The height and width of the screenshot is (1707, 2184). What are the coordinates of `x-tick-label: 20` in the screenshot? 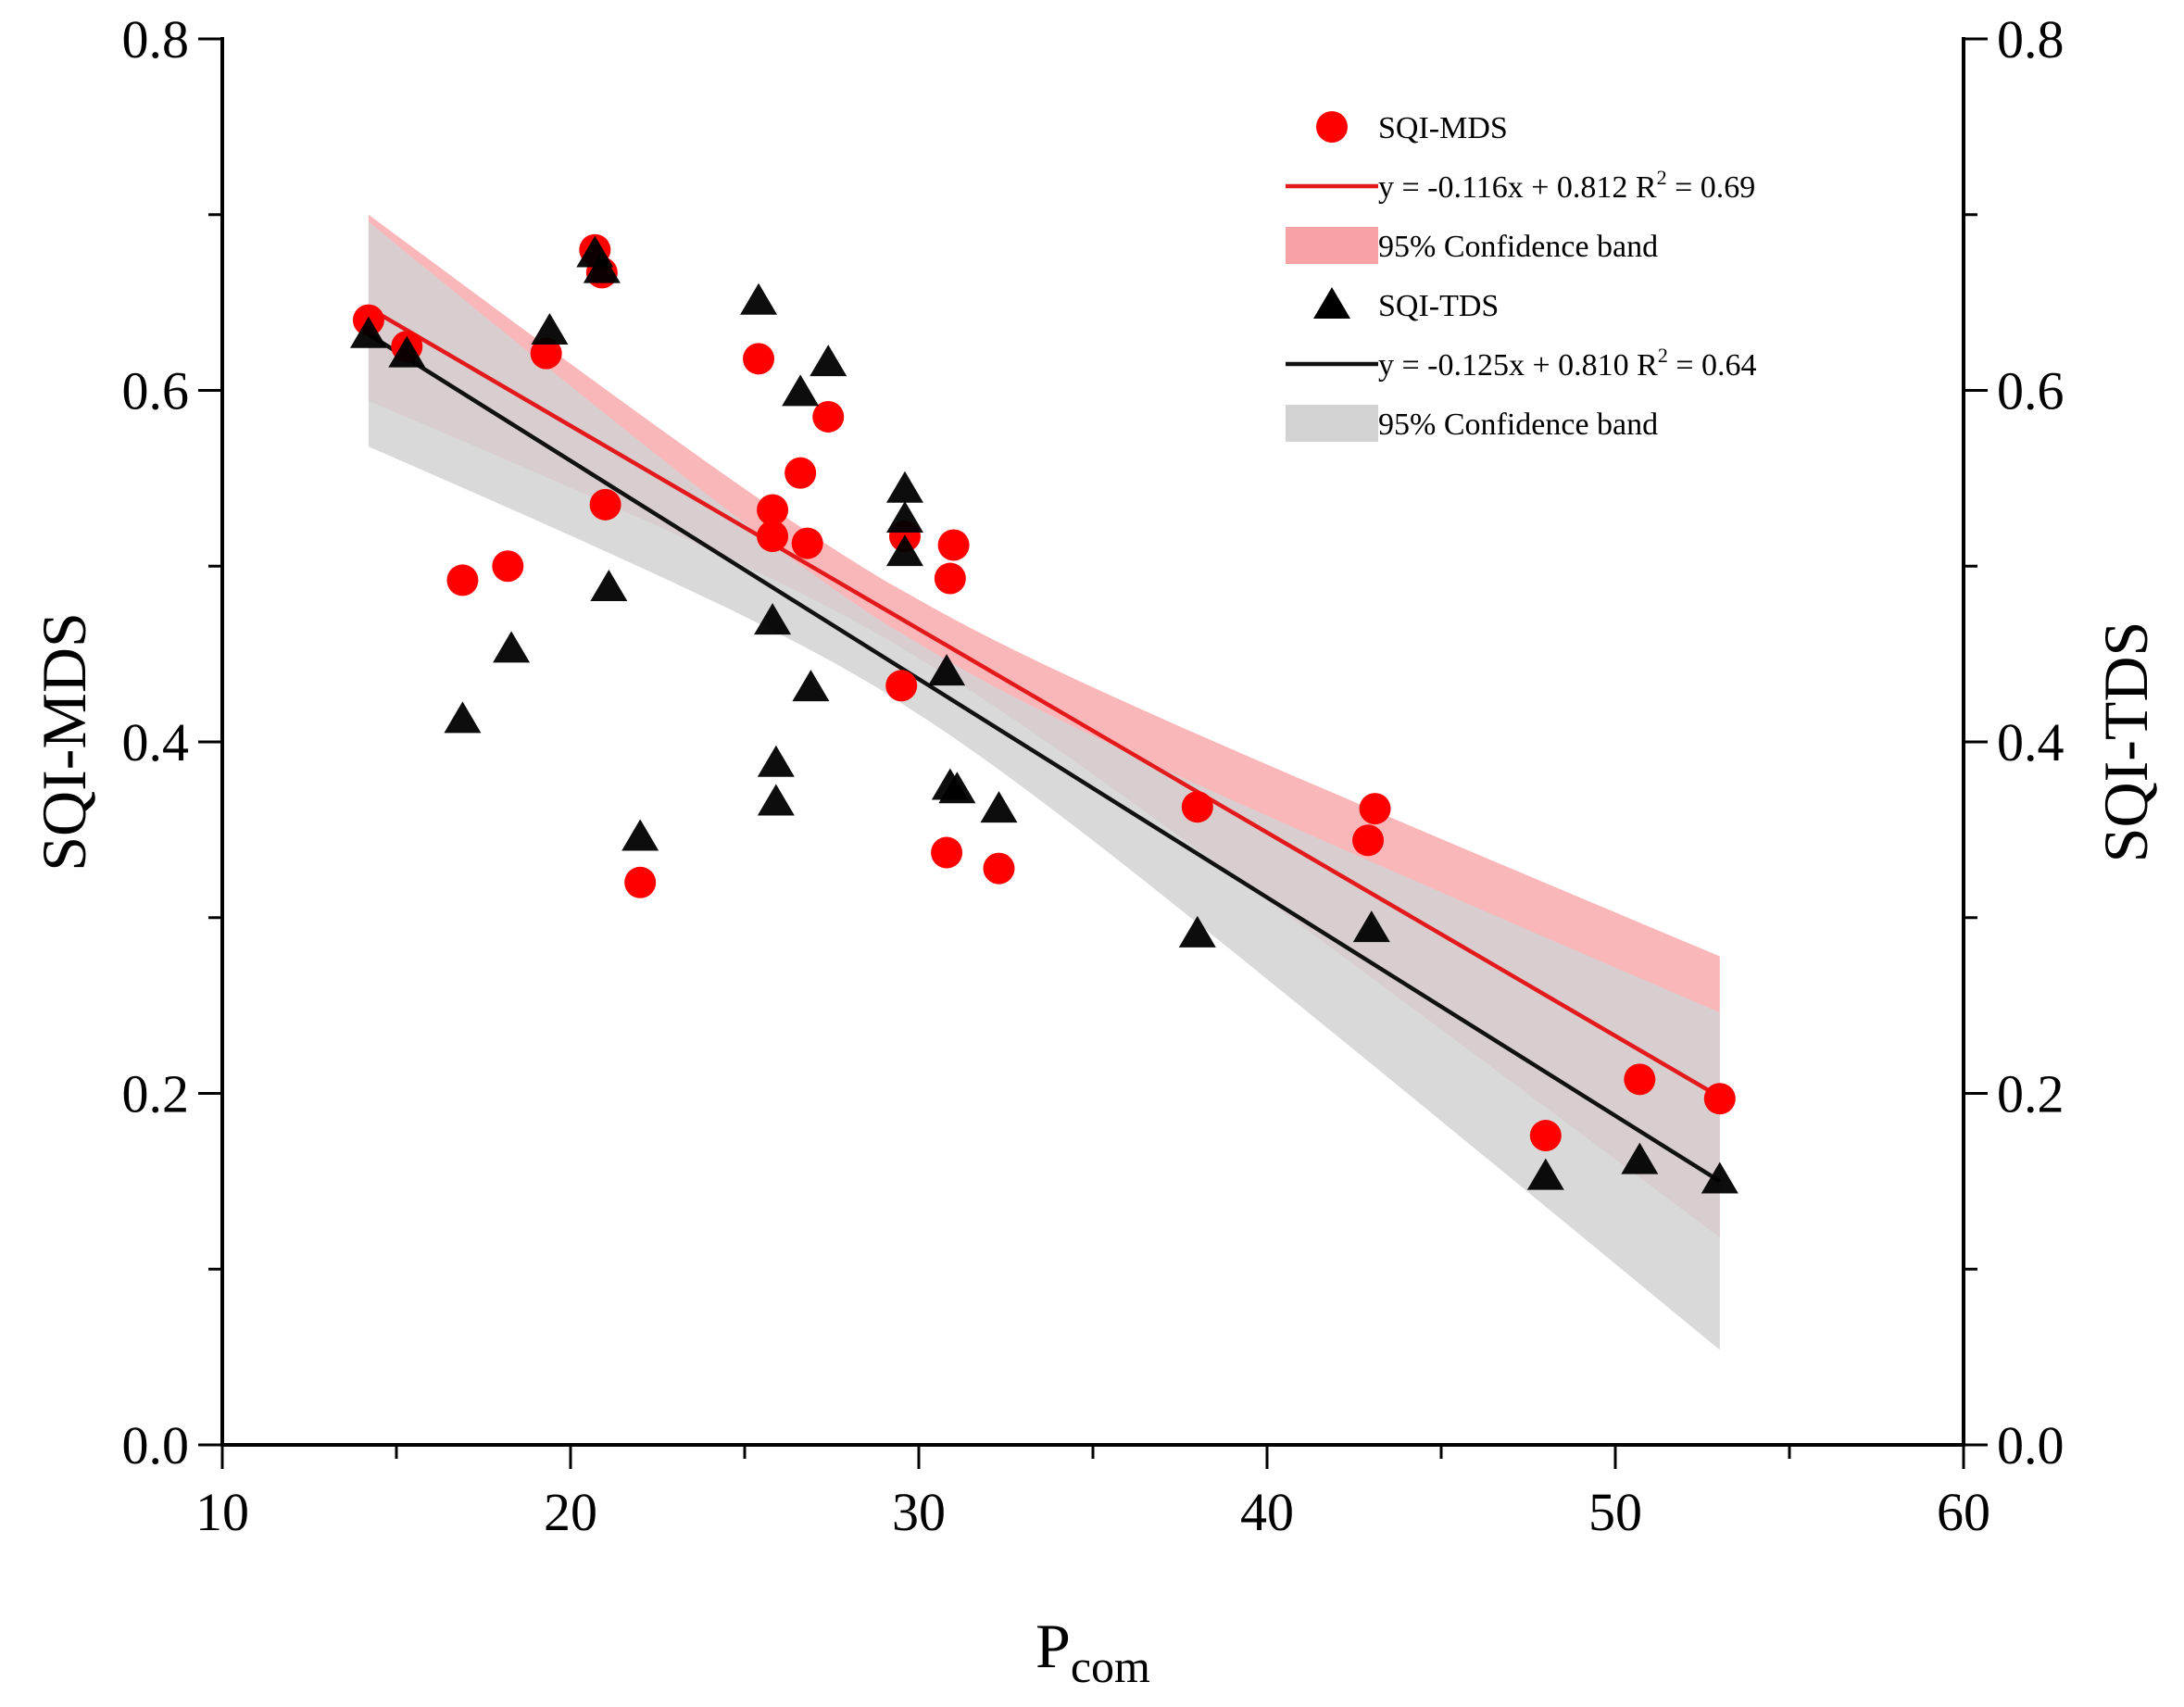 It's located at (570, 1512).